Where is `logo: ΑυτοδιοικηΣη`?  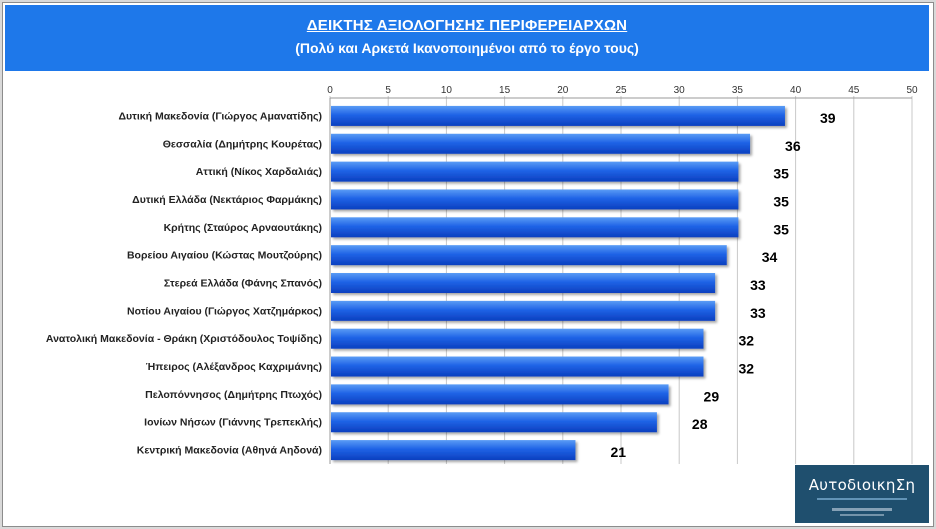
logo: ΑυτοδιοικηΣη is located at coordinates (862, 494).